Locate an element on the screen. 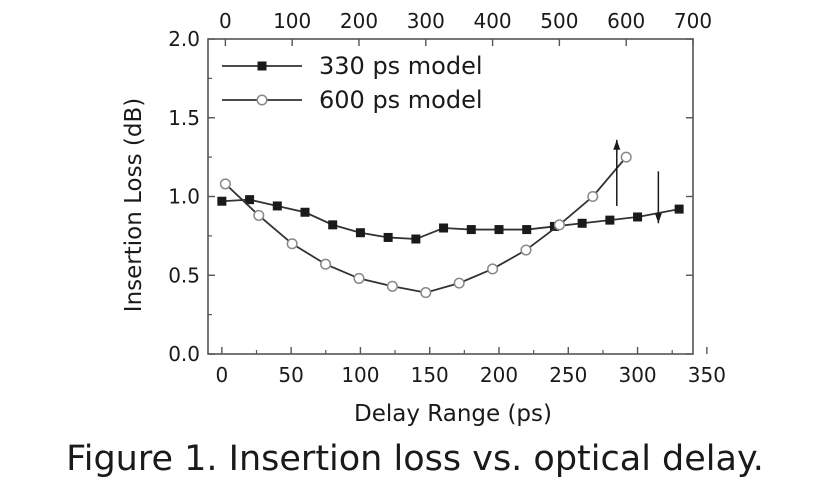  x2-tick-label-200: 200 is located at coordinates (359, 21).